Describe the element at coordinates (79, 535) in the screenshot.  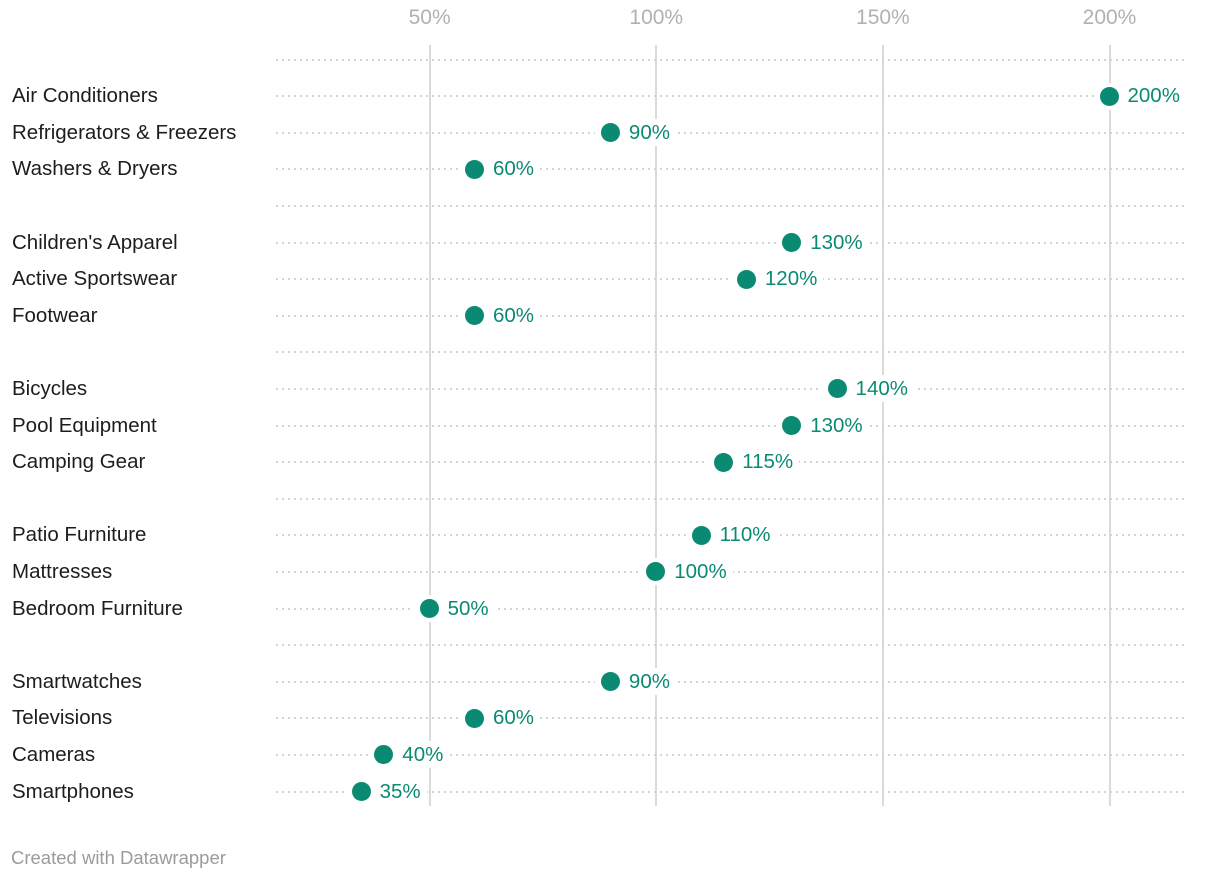
I see `category-label: Patio Furniture` at that location.